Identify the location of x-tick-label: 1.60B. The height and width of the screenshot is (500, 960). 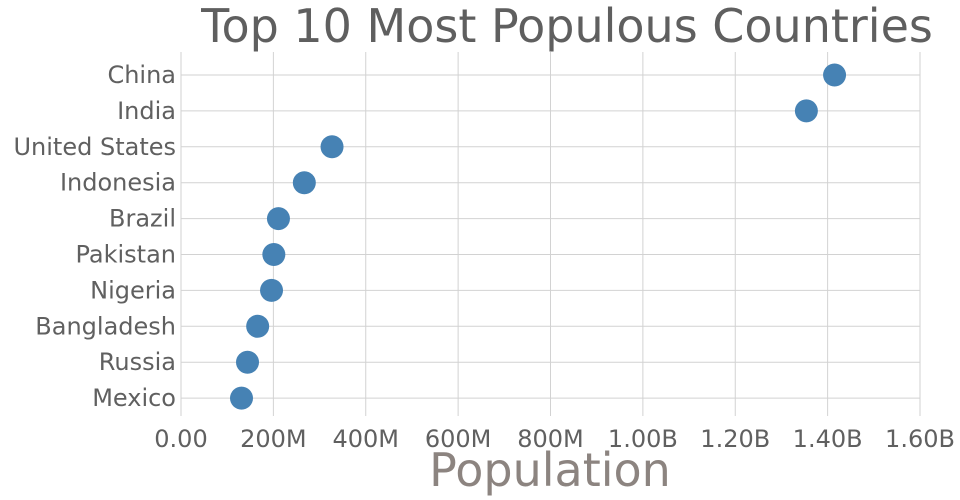
(920, 439).